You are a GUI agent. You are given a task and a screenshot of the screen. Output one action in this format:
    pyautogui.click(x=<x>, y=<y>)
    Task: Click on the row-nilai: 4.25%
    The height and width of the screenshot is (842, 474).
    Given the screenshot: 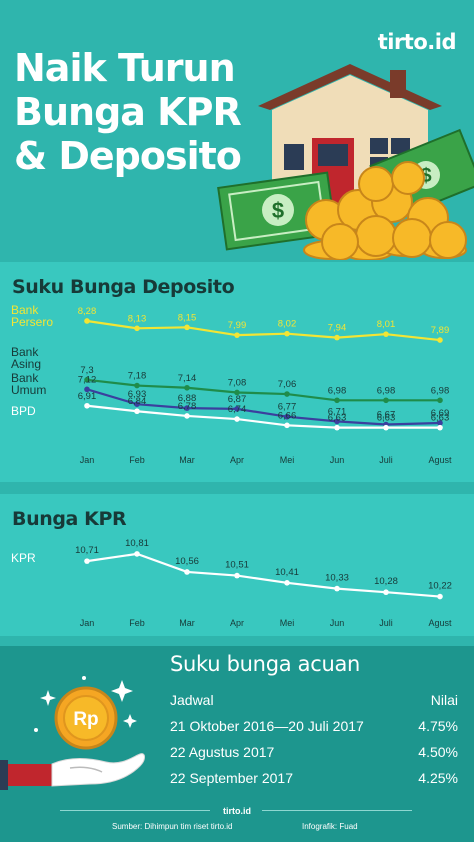 What is the action you would take?
    pyautogui.click(x=438, y=778)
    